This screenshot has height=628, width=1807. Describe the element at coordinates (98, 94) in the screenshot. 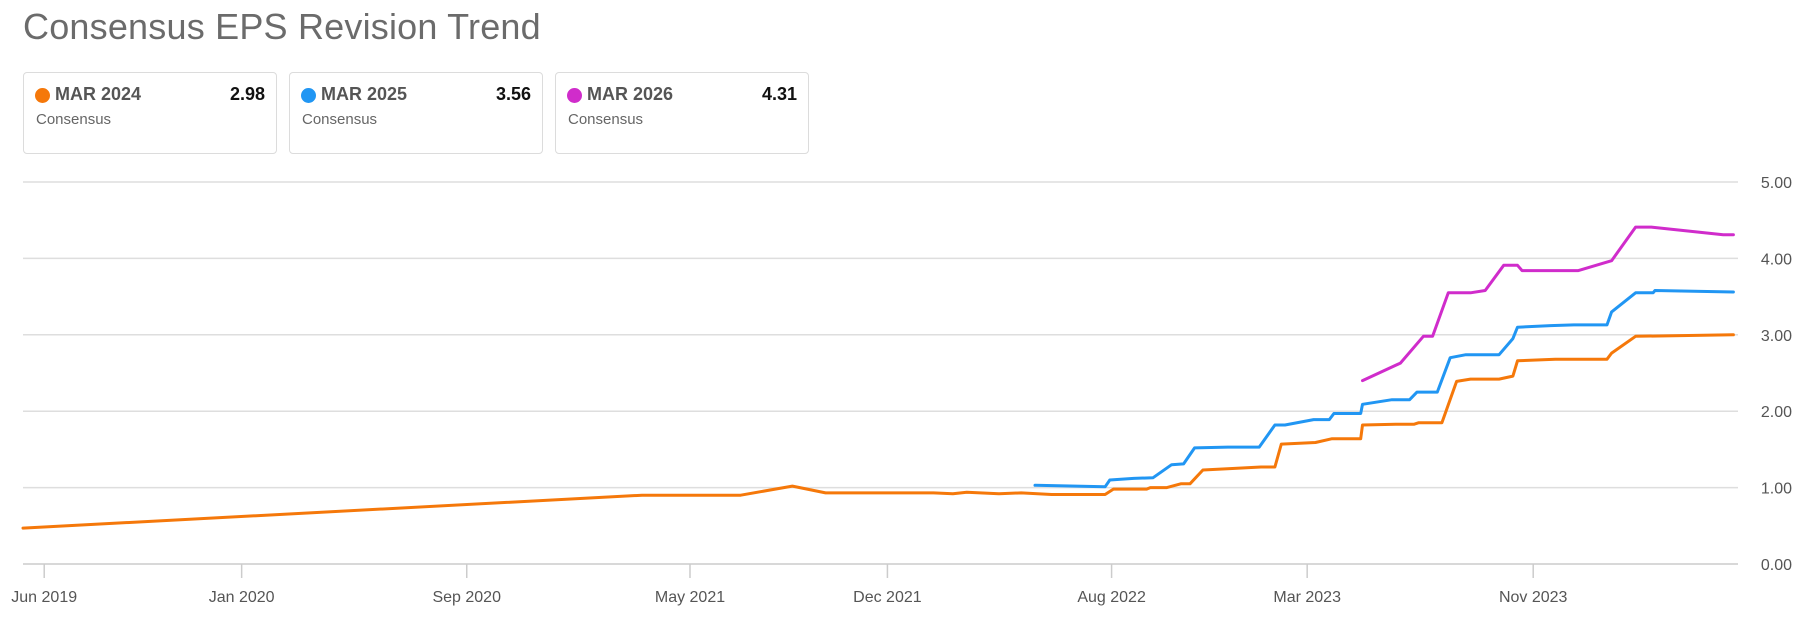

I see `series-name: MAR 2024` at that location.